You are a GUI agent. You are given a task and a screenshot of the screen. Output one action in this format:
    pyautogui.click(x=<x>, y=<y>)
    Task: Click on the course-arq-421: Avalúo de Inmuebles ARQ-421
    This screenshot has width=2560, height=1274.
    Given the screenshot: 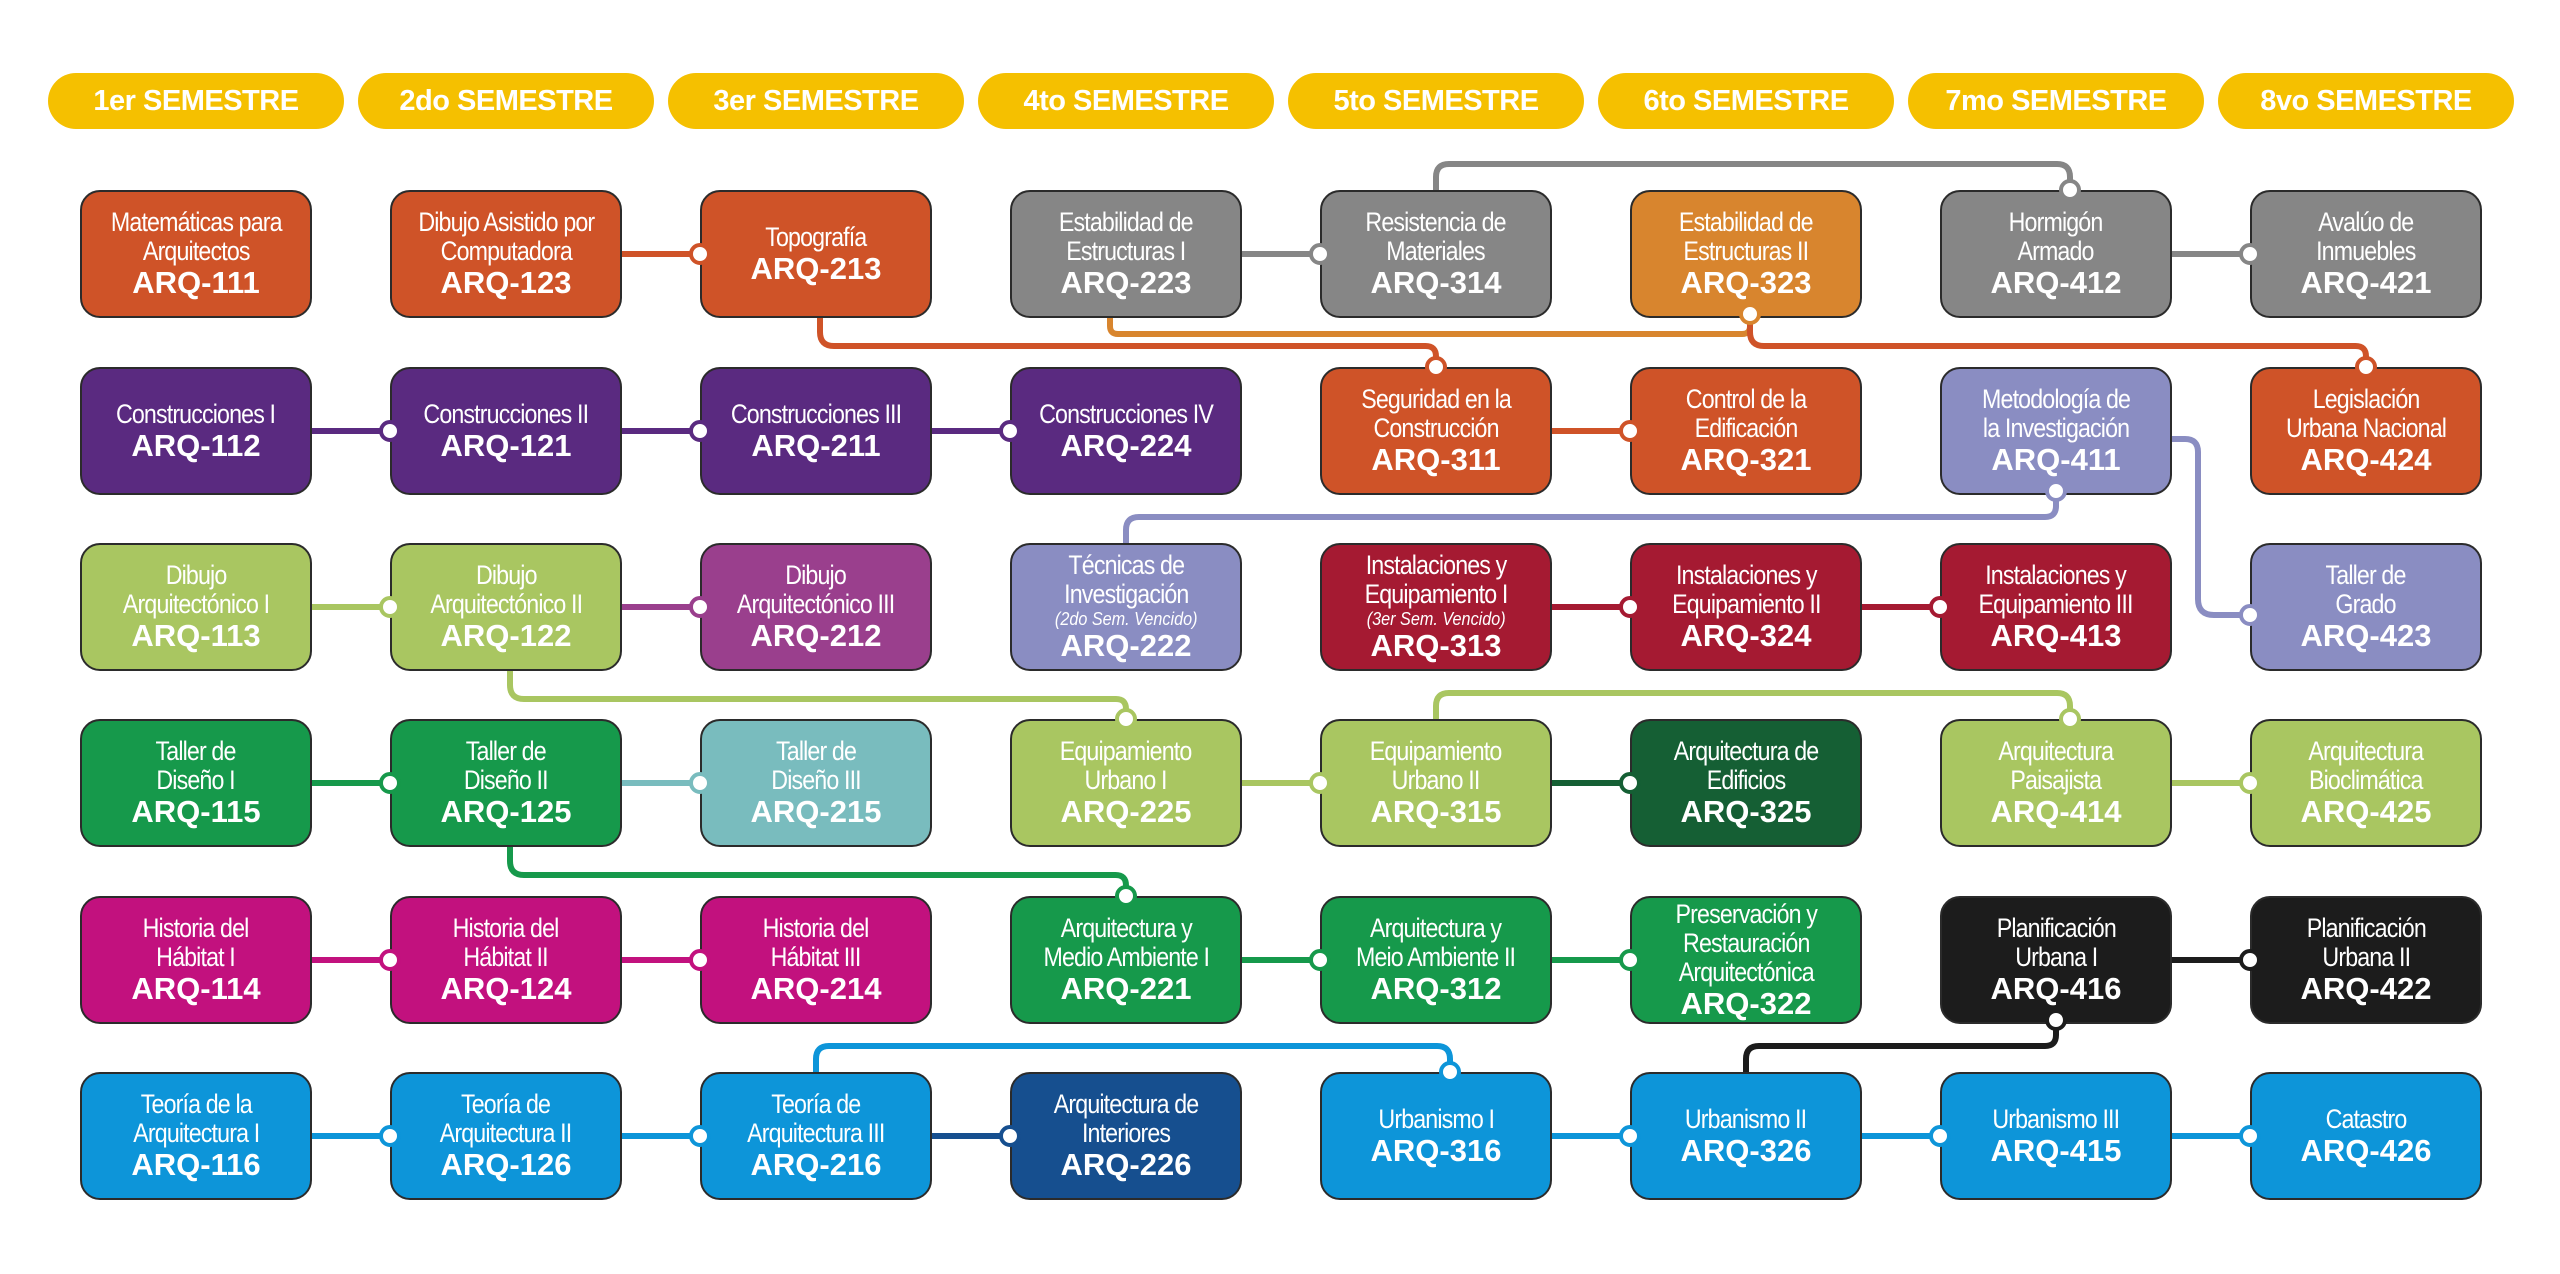 What is the action you would take?
    pyautogui.click(x=2366, y=254)
    